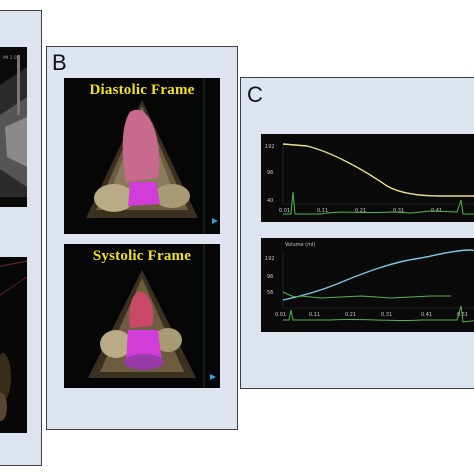  What do you see at coordinates (270, 277) in the screenshot?
I see `bottom-plot-y-tick-2: 96` at bounding box center [270, 277].